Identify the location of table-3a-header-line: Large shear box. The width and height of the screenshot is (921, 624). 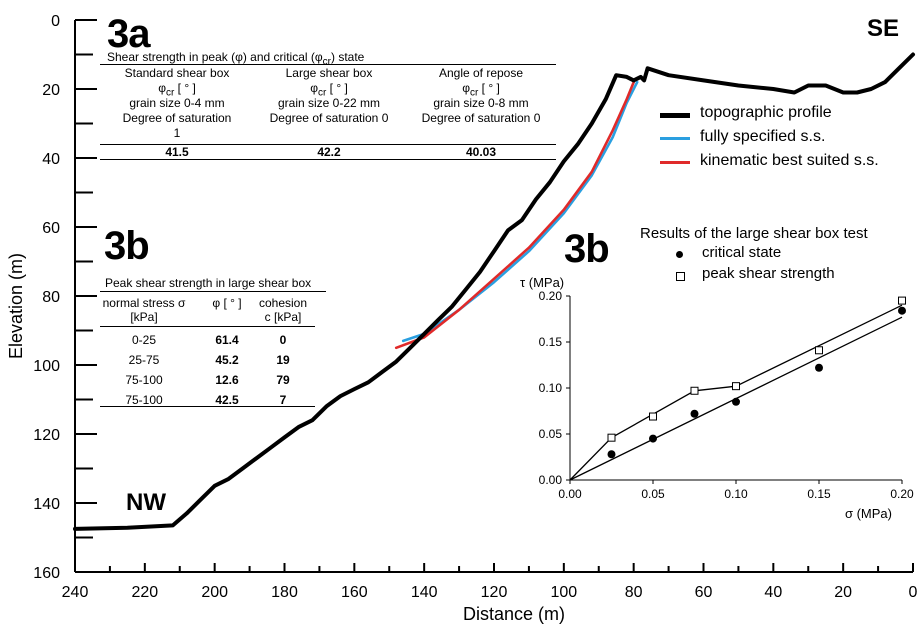
(329, 73).